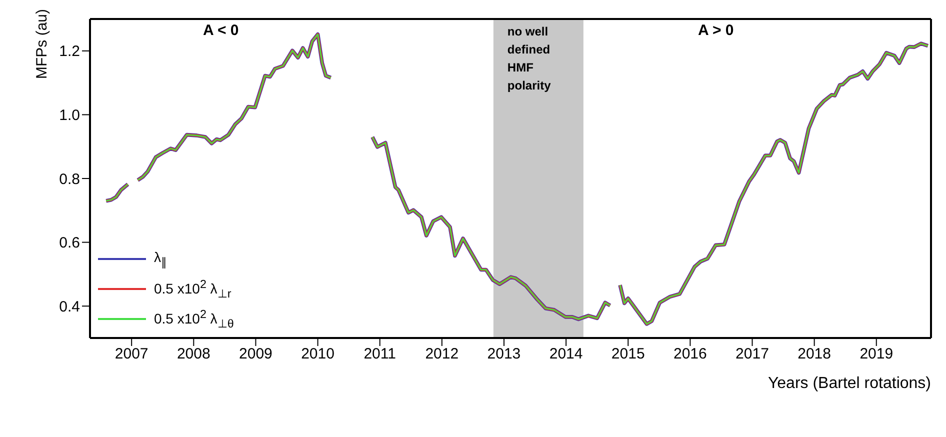 This screenshot has width=946, height=437. I want to click on band-label: no well defined HMF polarity, so click(529, 58).